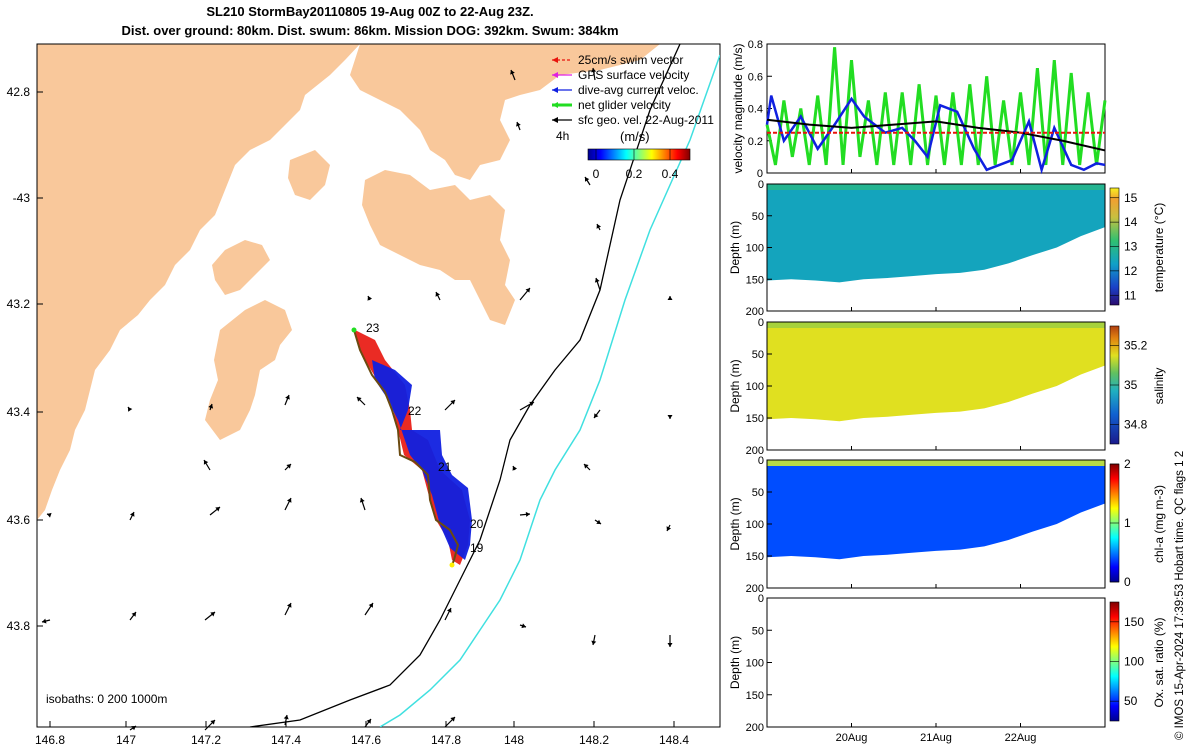 The width and height of the screenshot is (1200, 750). Describe the element at coordinates (674, 740) in the screenshot. I see `lon-tick-label: 148.4` at that location.